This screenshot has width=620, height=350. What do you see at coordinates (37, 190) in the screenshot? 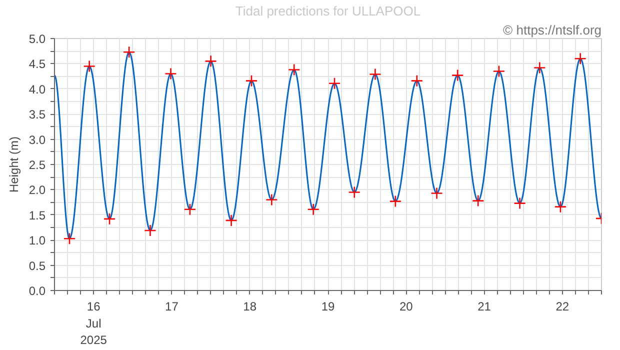
I see `y-tick-label: 2.0` at bounding box center [37, 190].